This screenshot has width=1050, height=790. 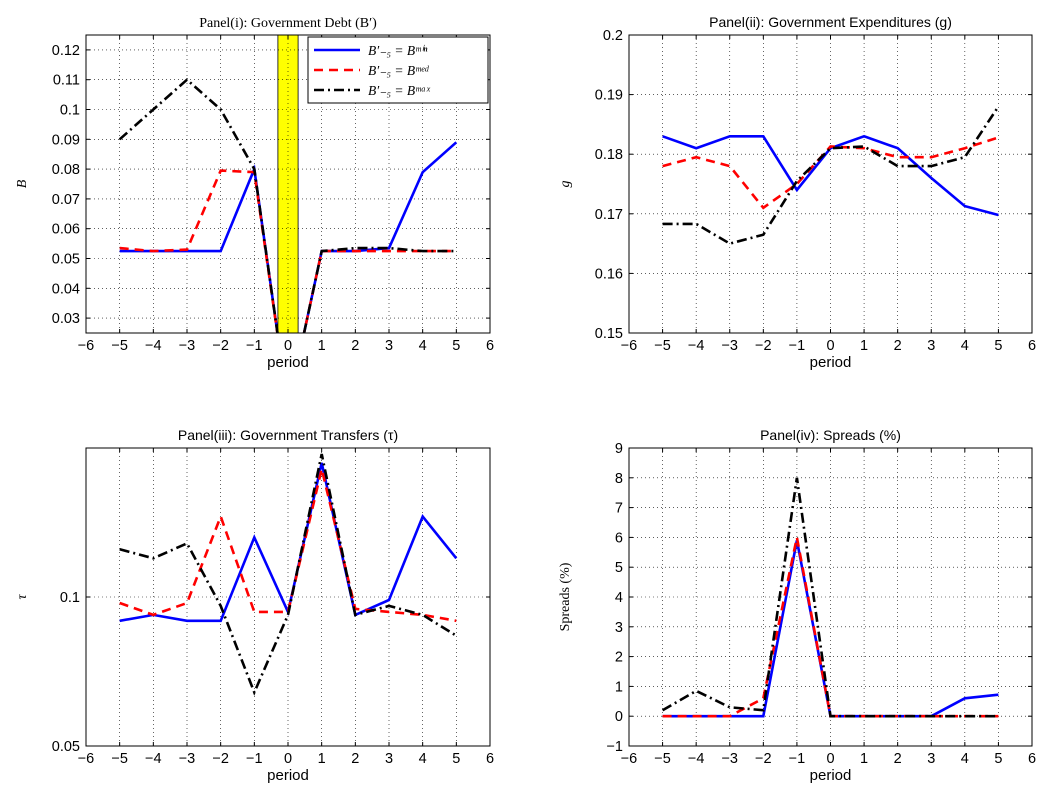 What do you see at coordinates (66, 230) in the screenshot?
I see `y-tick-label: 0.06` at bounding box center [66, 230].